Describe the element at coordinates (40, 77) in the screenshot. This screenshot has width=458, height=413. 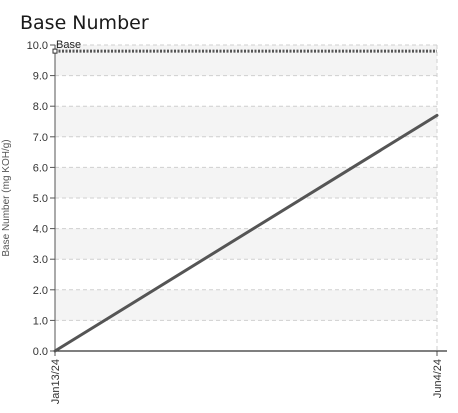
I see `y-tick-label: 9.0` at that location.